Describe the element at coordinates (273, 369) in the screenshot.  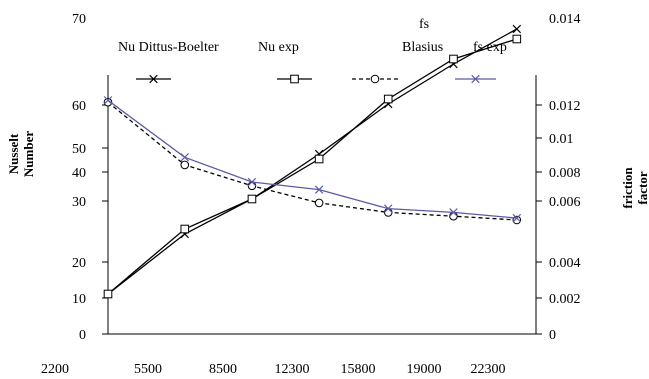
I see `x-tick-labels: 2200 5500 8500 12300 15800 19000 22300` at that location.